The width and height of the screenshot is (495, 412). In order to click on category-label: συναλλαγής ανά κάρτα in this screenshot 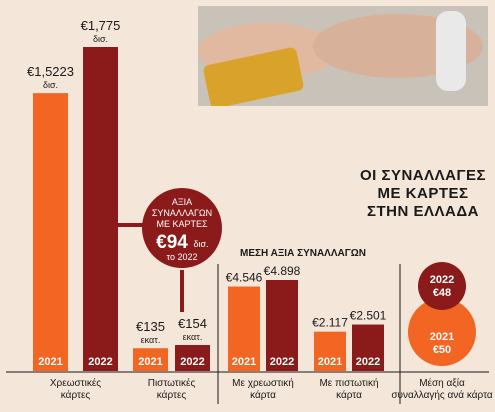, I will do `click(442, 395)`.